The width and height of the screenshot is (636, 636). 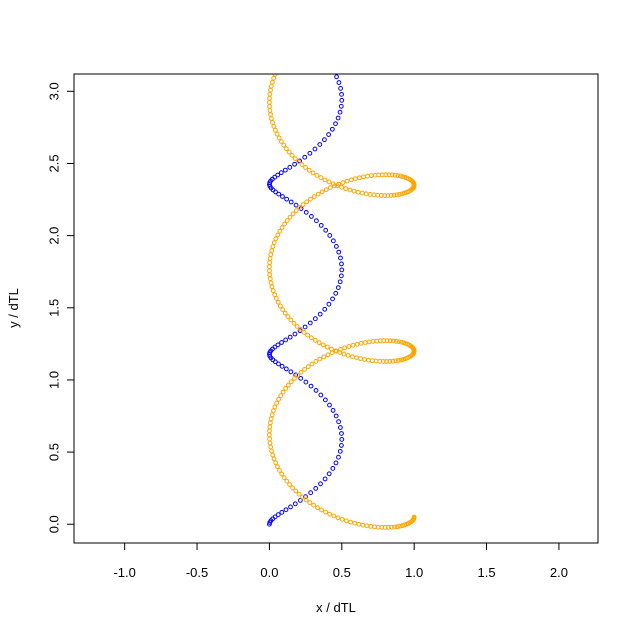 I want to click on y-tick-label: 2.5, so click(x=53, y=163).